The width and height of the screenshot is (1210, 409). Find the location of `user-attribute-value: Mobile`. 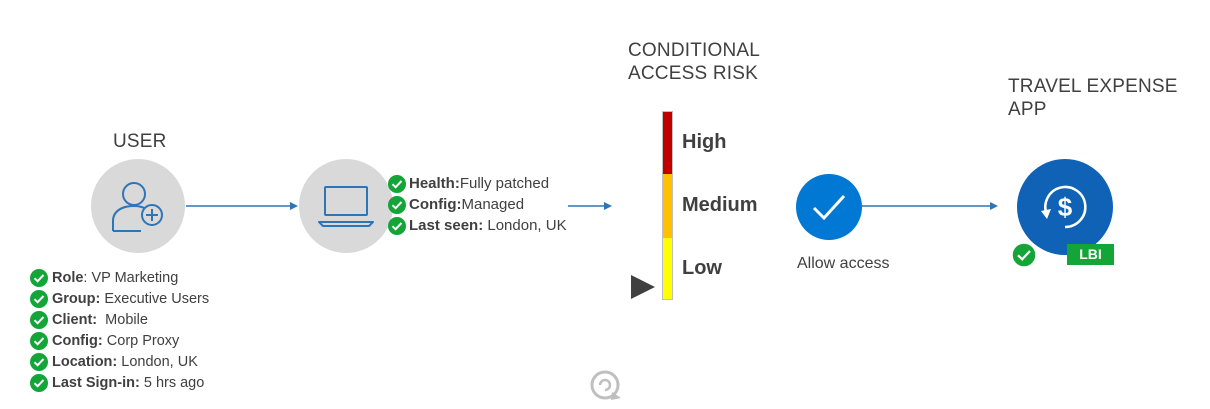

user-attribute-value: Mobile is located at coordinates (122, 319).